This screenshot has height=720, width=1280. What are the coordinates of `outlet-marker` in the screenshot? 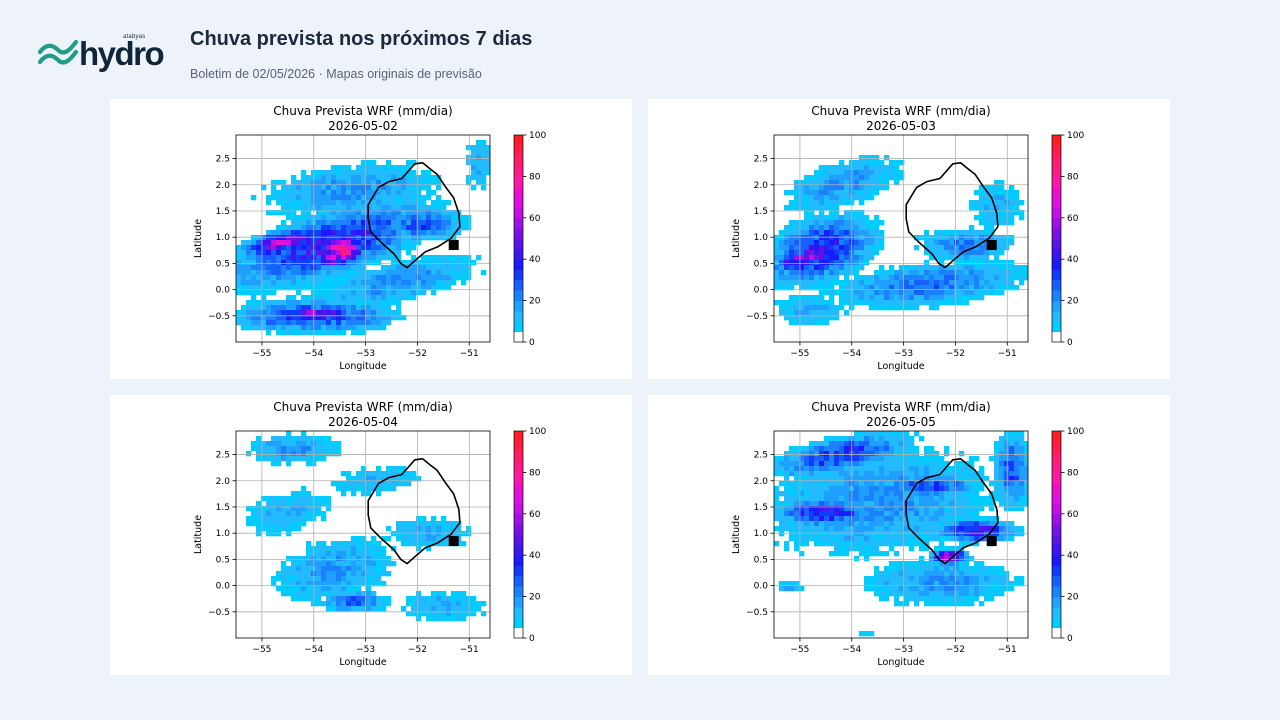 It's located at (453, 541).